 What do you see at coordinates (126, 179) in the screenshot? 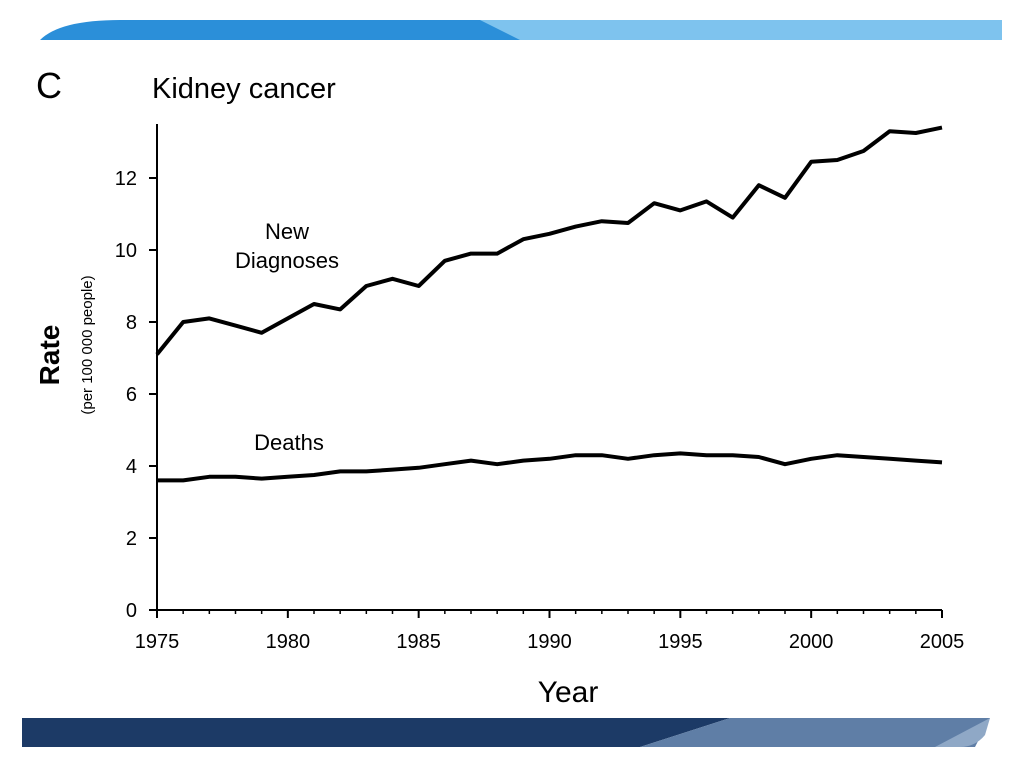
I see `y-tick-label: 12` at bounding box center [126, 179].